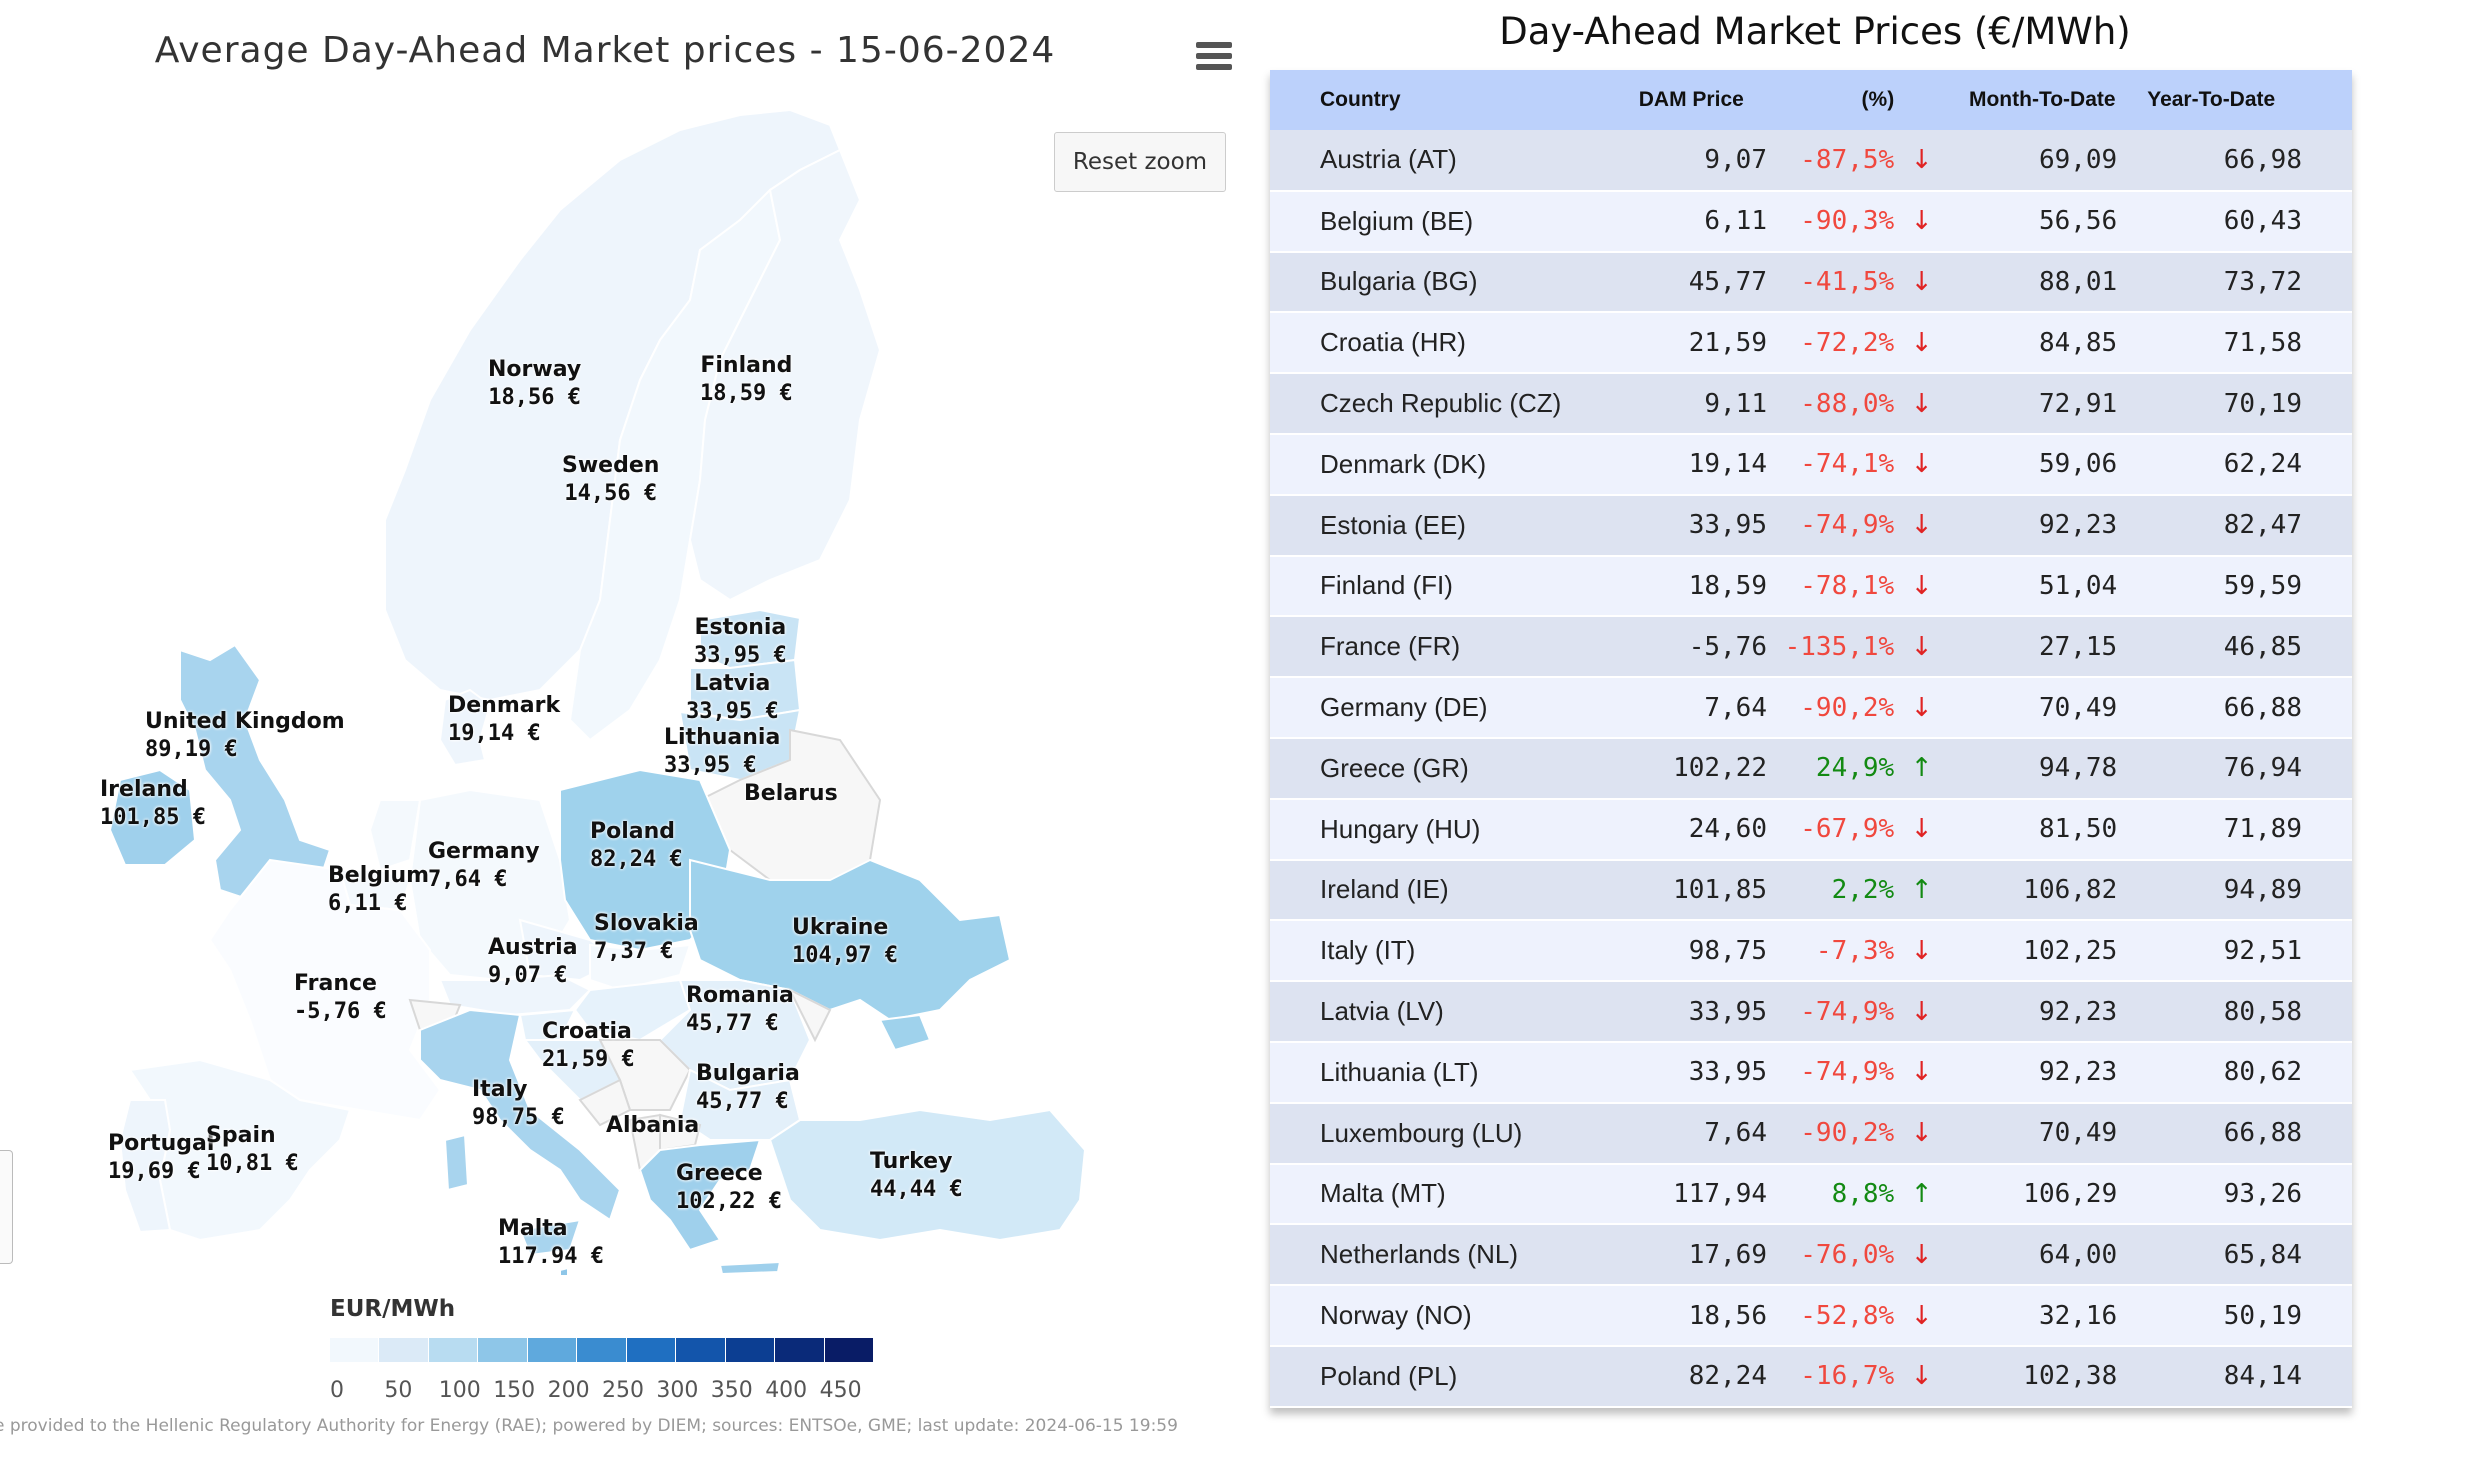 The height and width of the screenshot is (1476, 2470). What do you see at coordinates (2211, 99) in the screenshot?
I see `col-ytd: Year-To-Date` at bounding box center [2211, 99].